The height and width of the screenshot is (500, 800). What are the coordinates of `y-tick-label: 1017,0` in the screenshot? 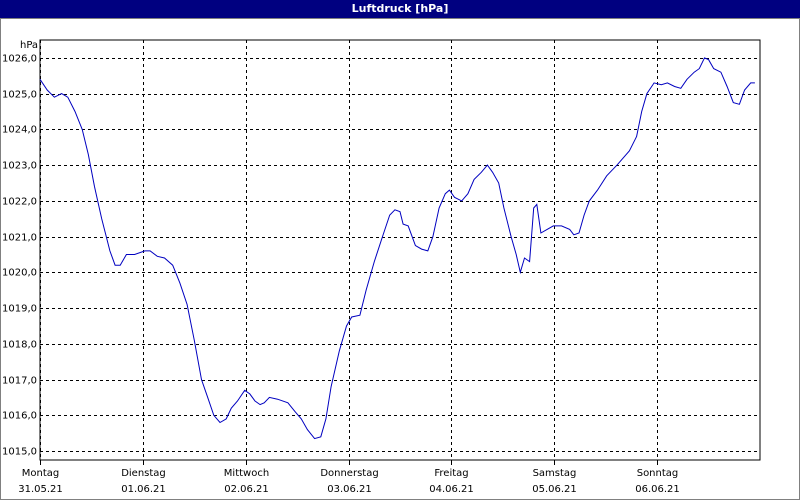 It's located at (19, 381).